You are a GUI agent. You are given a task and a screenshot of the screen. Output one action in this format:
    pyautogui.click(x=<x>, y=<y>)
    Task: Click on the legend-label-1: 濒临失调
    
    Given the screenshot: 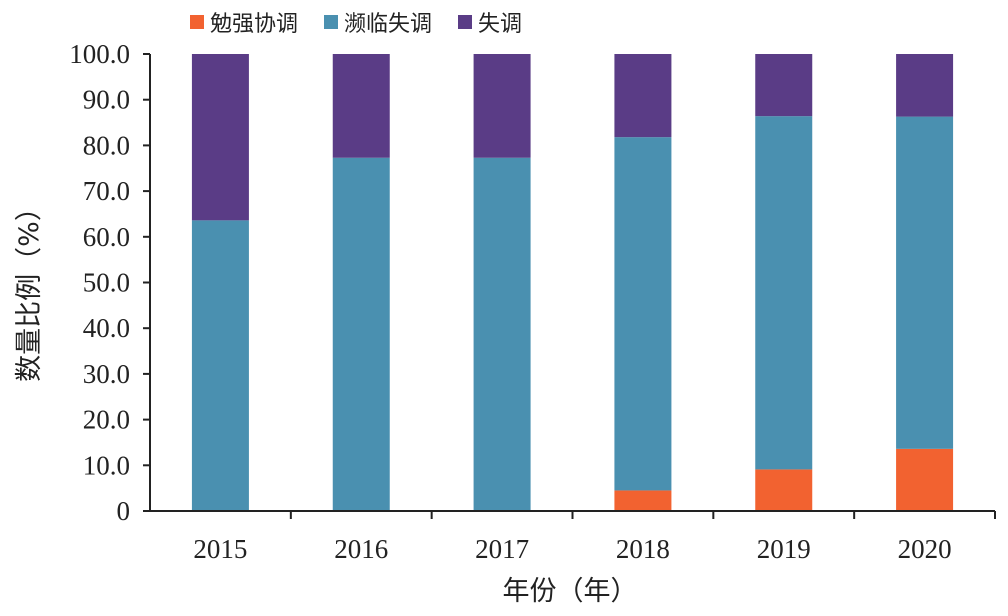 What is the action you would take?
    pyautogui.click(x=388, y=24)
    